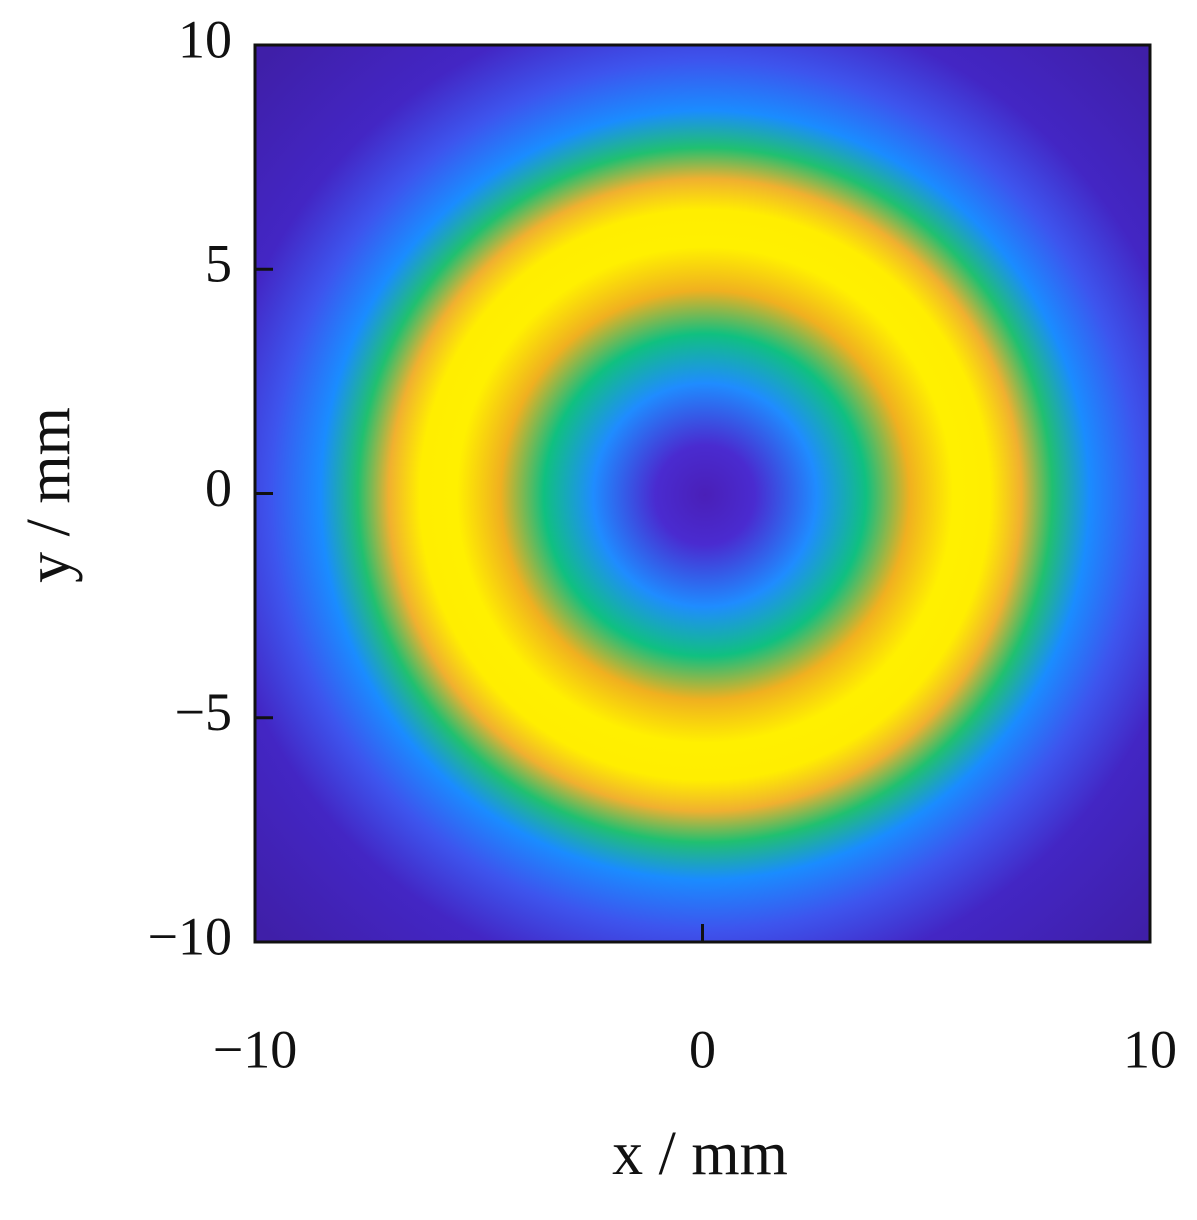 The image size is (1197, 1220). I want to click on y-tick-label: 0, so click(218, 488).